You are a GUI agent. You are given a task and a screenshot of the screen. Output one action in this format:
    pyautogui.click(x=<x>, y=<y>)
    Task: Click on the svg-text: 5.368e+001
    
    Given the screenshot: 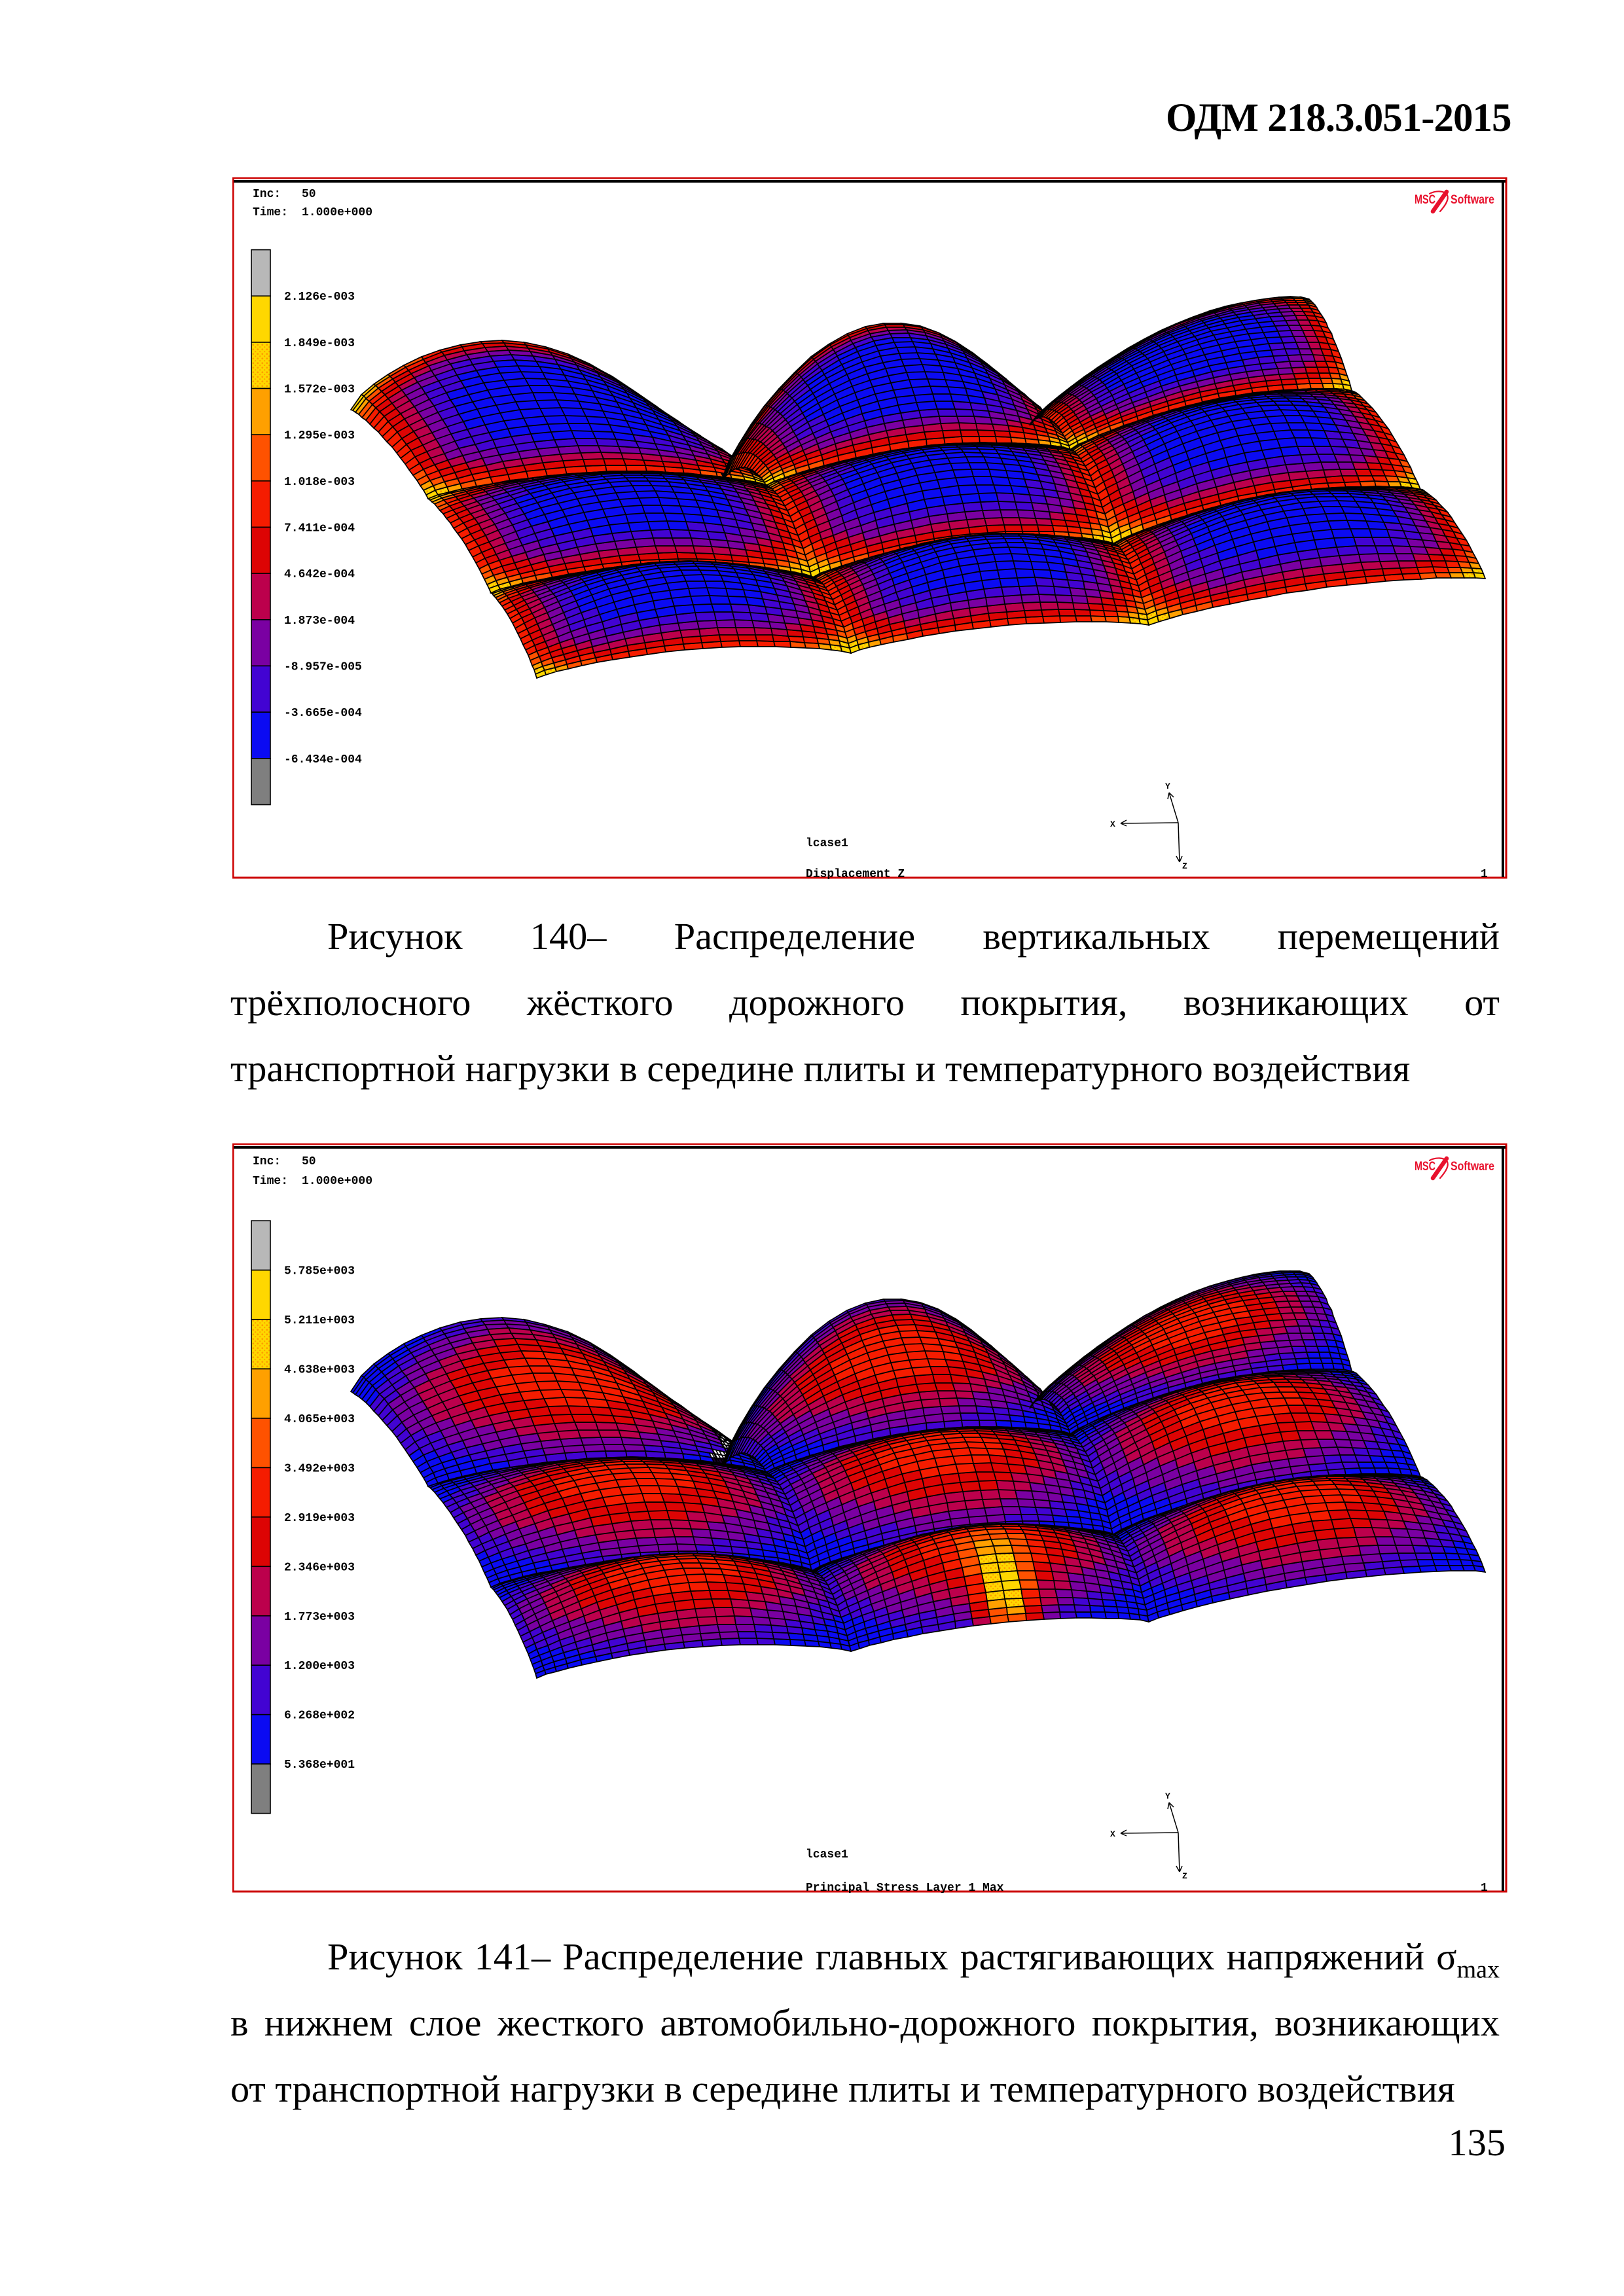 What is the action you would take?
    pyautogui.click(x=319, y=1765)
    